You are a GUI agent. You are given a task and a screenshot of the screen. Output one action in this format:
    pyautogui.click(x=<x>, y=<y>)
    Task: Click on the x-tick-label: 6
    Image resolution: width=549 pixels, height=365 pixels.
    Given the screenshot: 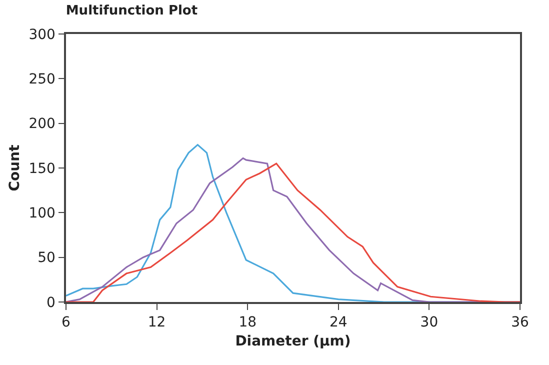 What is the action you would take?
    pyautogui.click(x=66, y=322)
    